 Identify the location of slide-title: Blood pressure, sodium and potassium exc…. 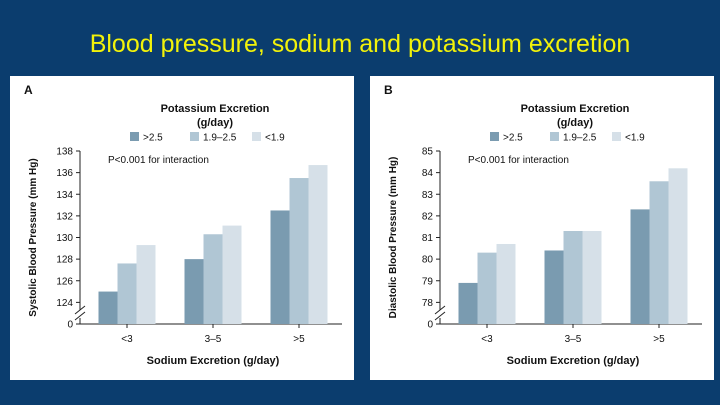
(360, 44).